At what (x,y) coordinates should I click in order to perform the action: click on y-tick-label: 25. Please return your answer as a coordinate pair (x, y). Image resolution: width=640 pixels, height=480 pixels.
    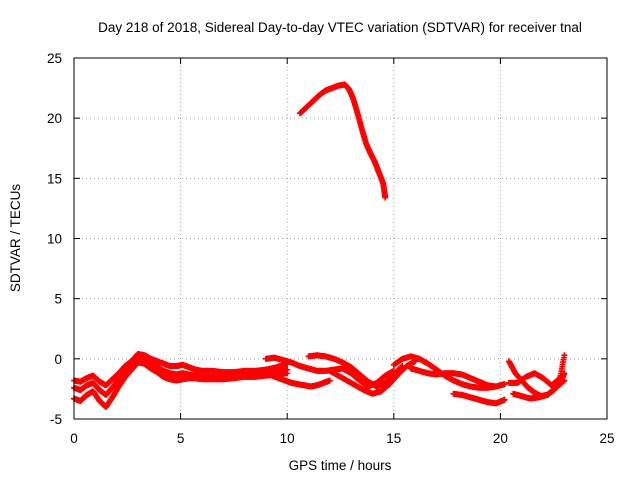
    Looking at the image, I should click on (54, 58).